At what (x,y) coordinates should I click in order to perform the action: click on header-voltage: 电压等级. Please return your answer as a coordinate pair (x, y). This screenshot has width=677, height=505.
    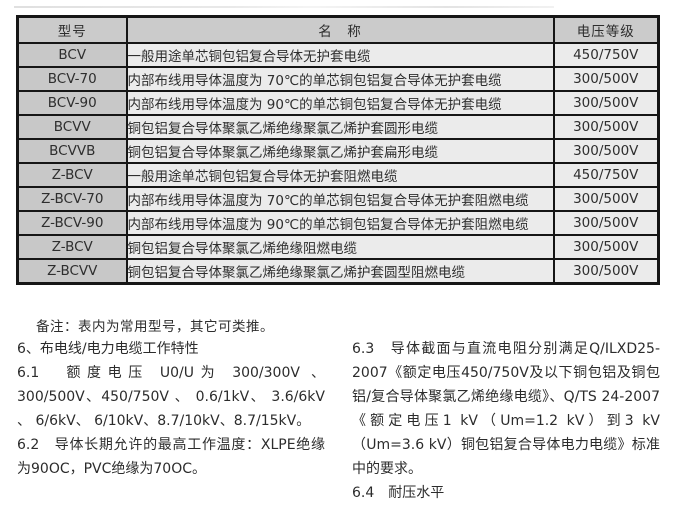
    Looking at the image, I should click on (606, 29).